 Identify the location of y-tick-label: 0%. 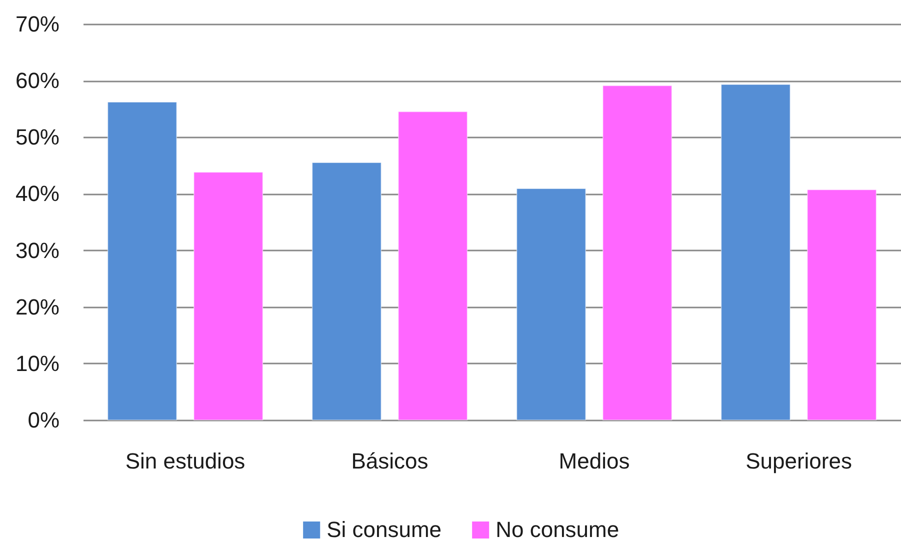
(44, 420).